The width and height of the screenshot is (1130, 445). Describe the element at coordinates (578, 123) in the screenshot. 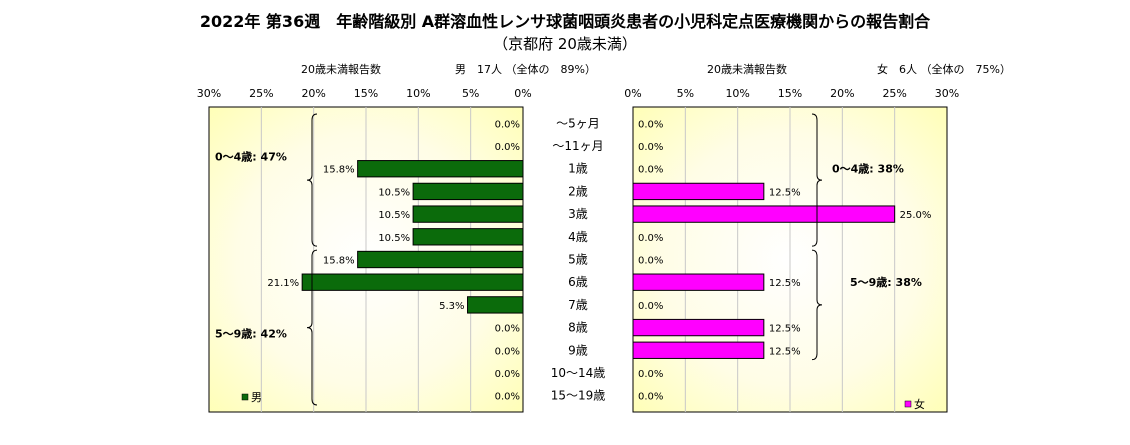

I see `age-category-label: ～5ヶ月` at that location.